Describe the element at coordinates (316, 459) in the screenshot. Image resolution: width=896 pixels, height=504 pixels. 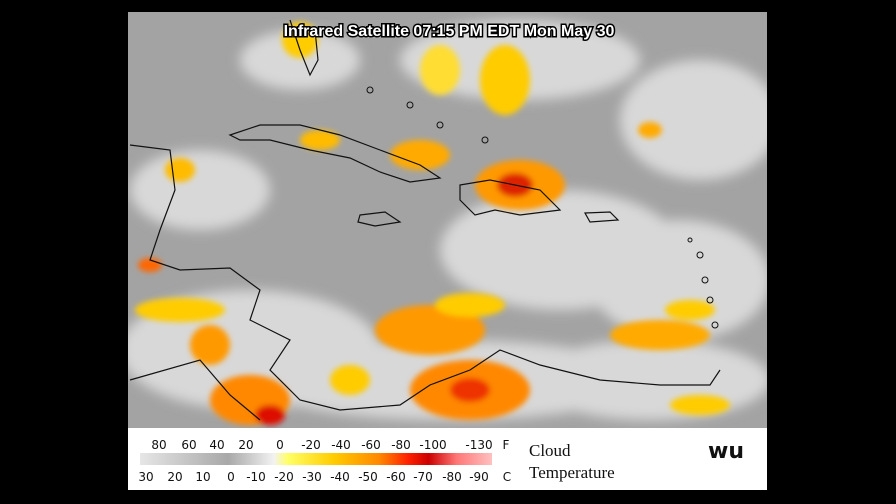
I see `color-scale` at that location.